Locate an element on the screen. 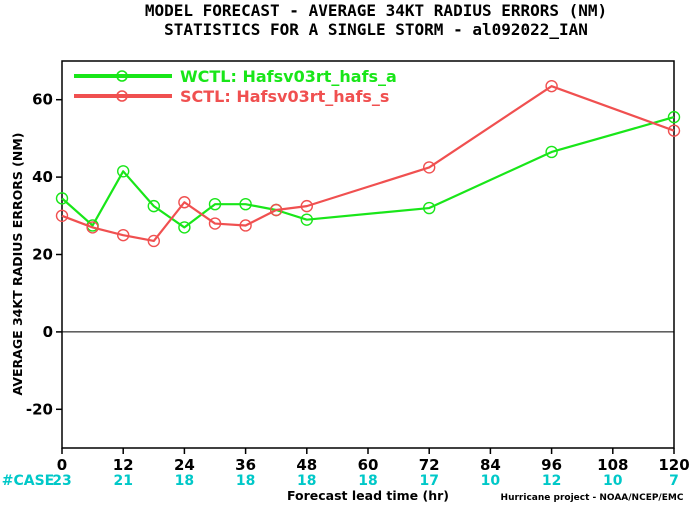 The width and height of the screenshot is (700, 506). x-axis-label: Forecast lead time (hr) is located at coordinates (368, 495).